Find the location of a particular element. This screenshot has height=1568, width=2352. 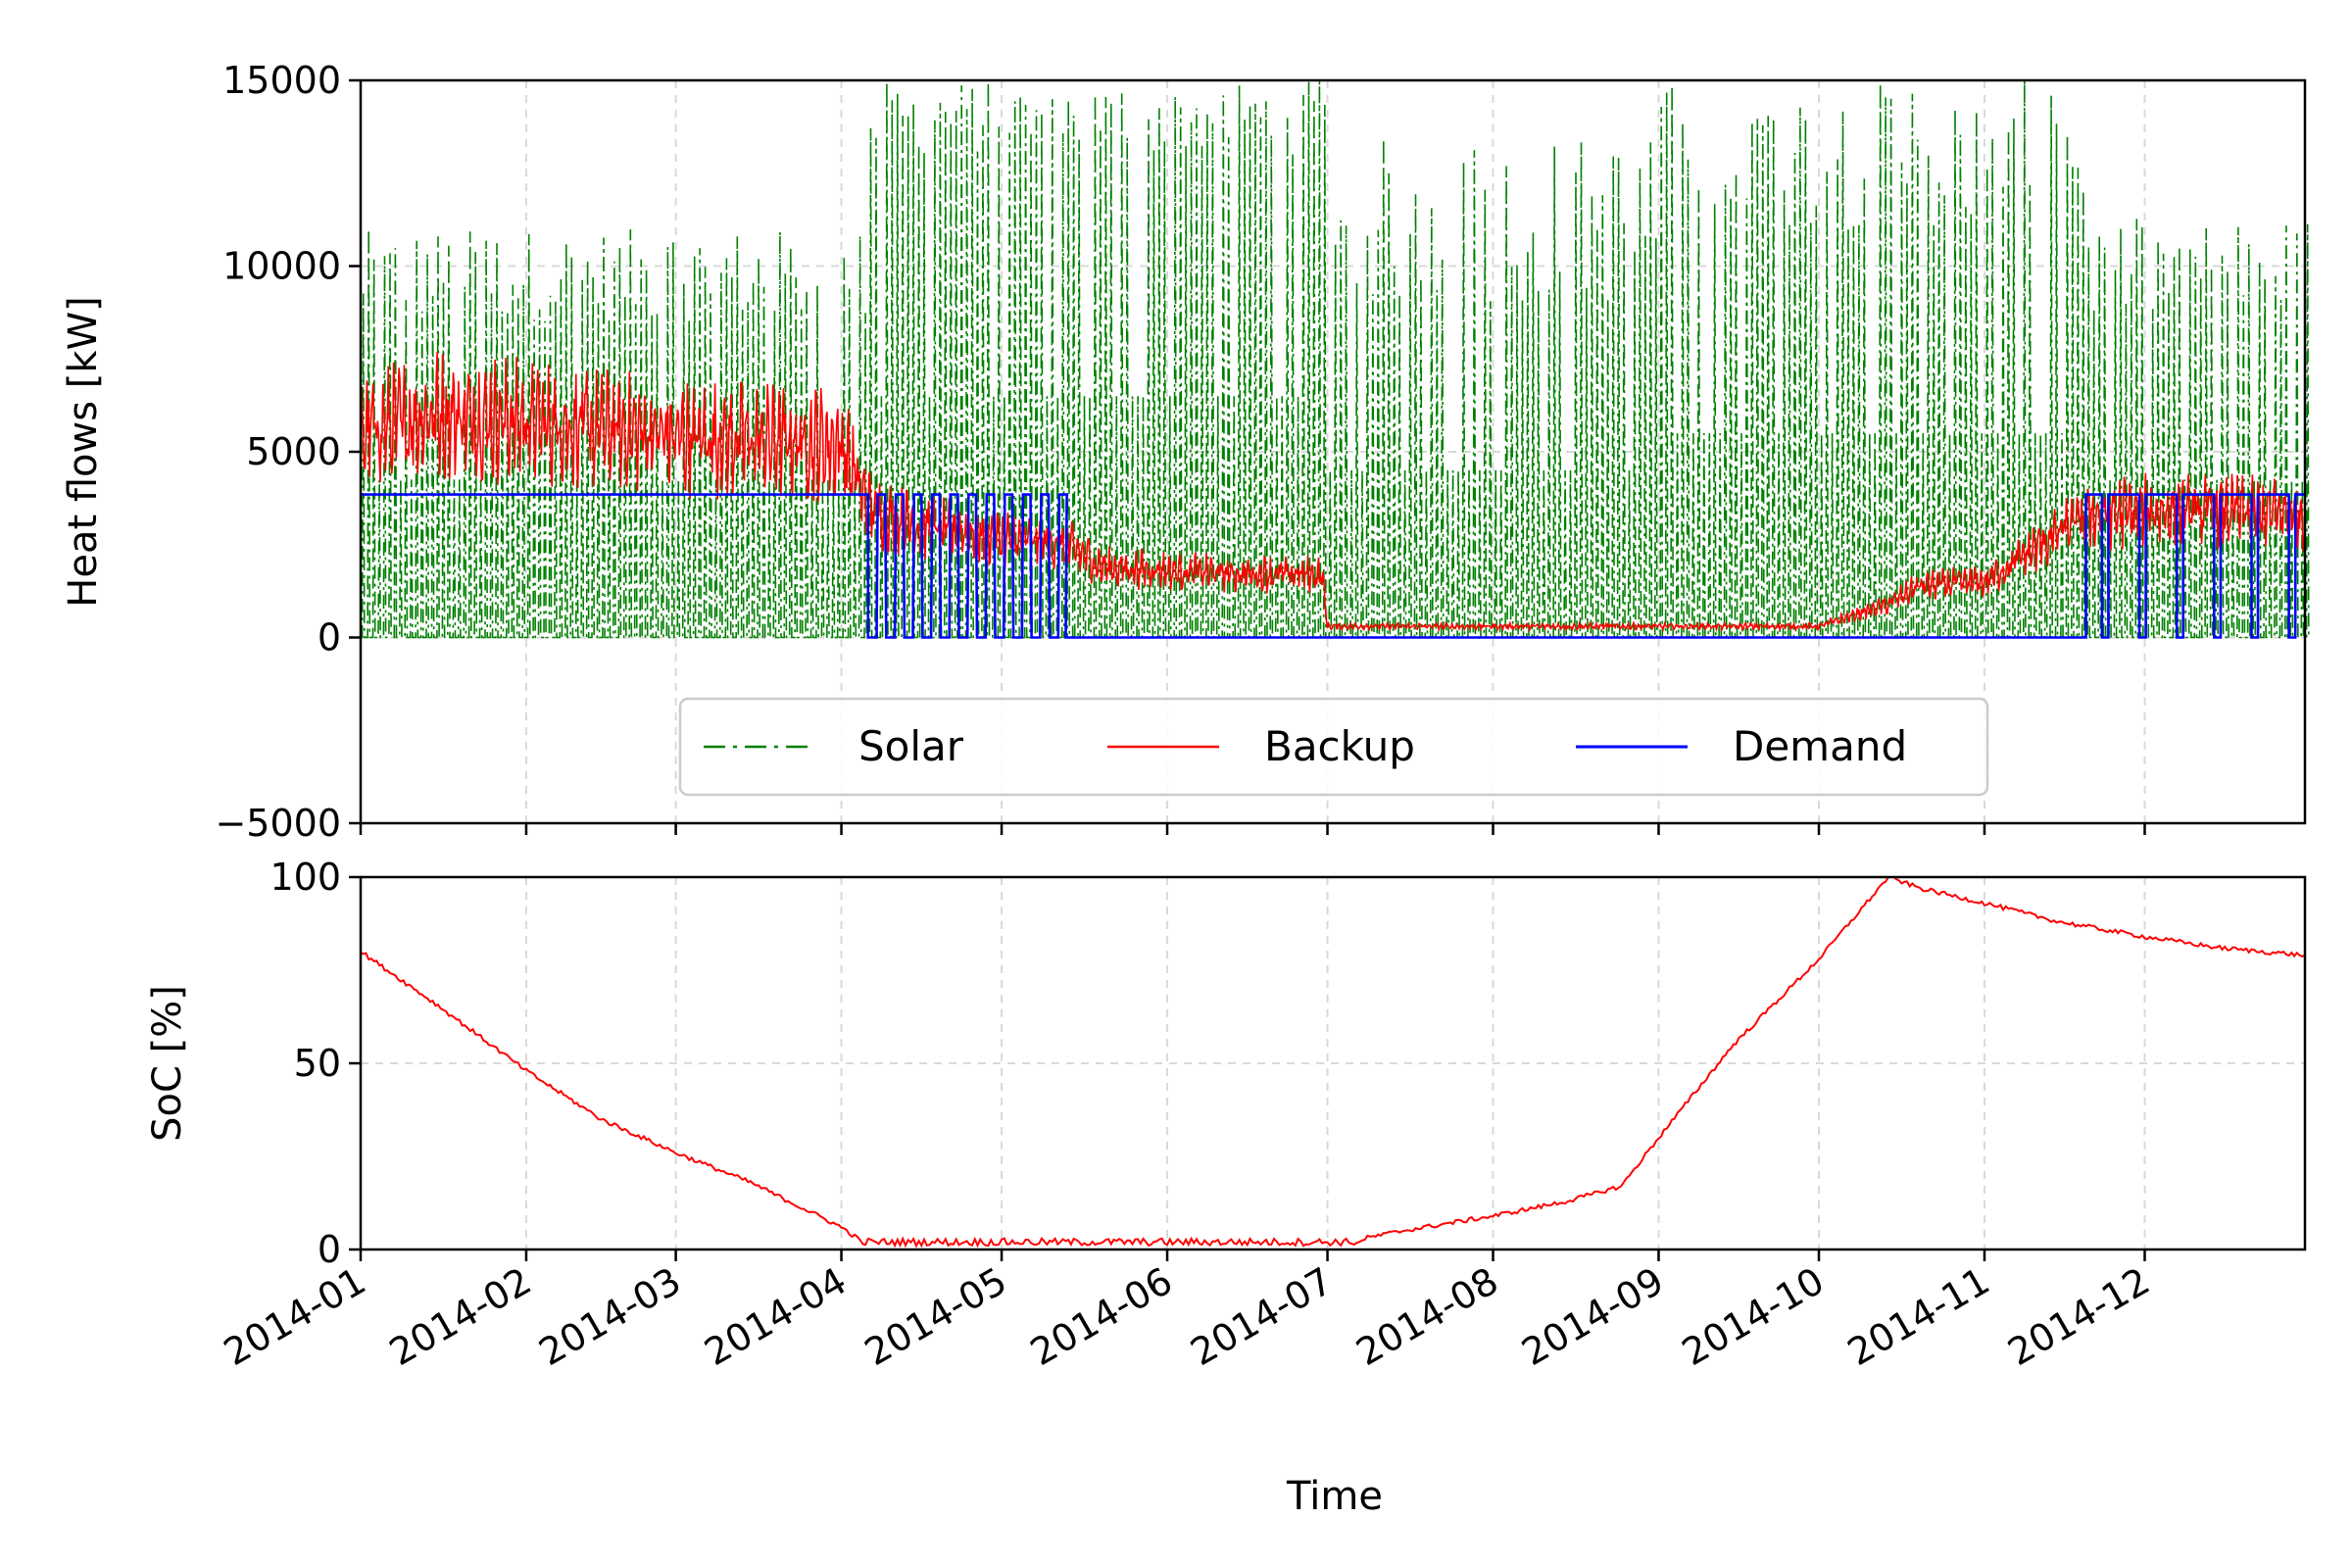

y-tick-label: 5000 is located at coordinates (293, 451).